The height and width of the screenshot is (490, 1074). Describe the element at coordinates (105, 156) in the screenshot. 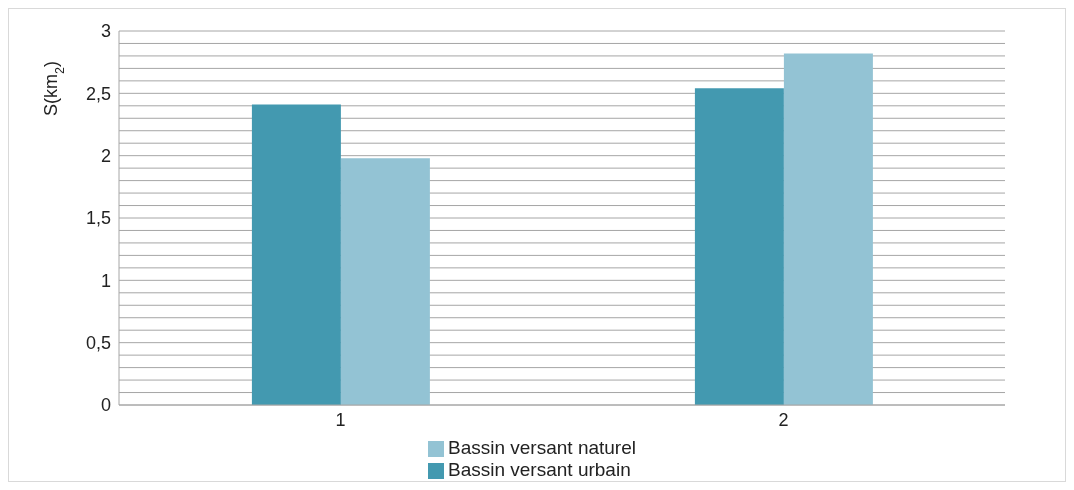

I see `y-tick-label: 2` at that location.